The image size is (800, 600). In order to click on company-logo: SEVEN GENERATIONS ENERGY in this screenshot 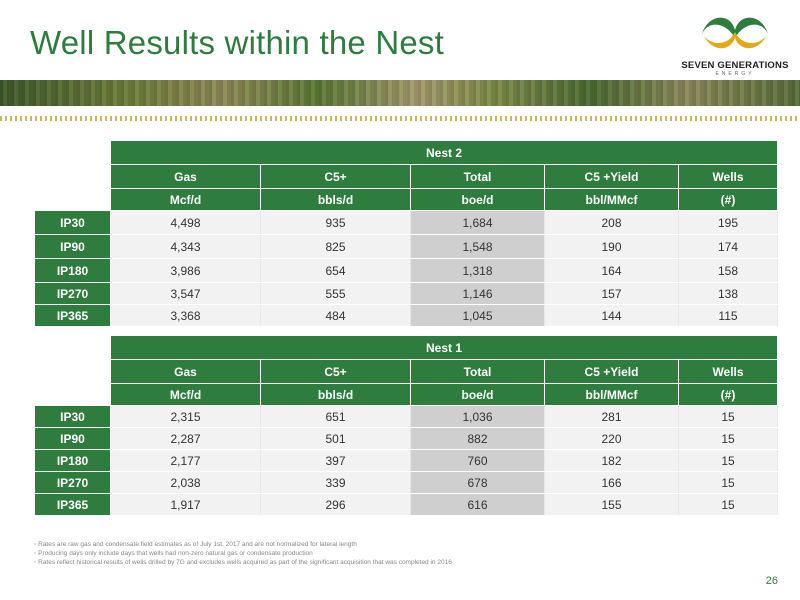, I will do `click(735, 43)`.